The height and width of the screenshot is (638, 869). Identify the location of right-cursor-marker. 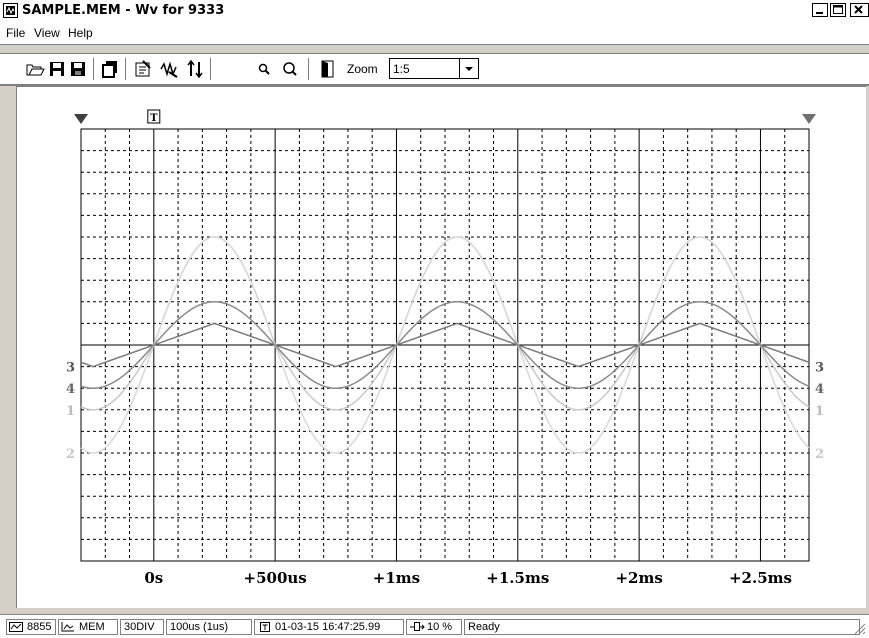
(809, 119).